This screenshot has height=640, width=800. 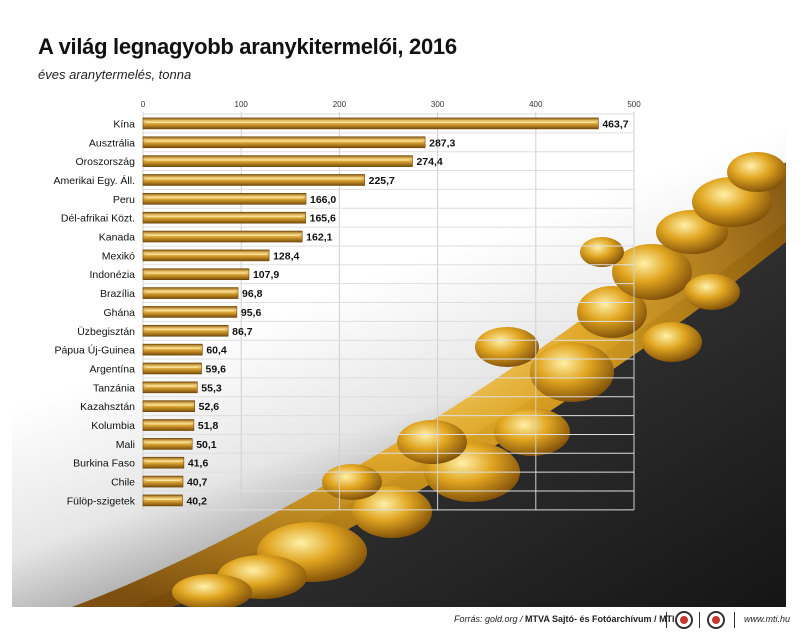 What do you see at coordinates (118, 256) in the screenshot?
I see `category-label: Mexikó` at bounding box center [118, 256].